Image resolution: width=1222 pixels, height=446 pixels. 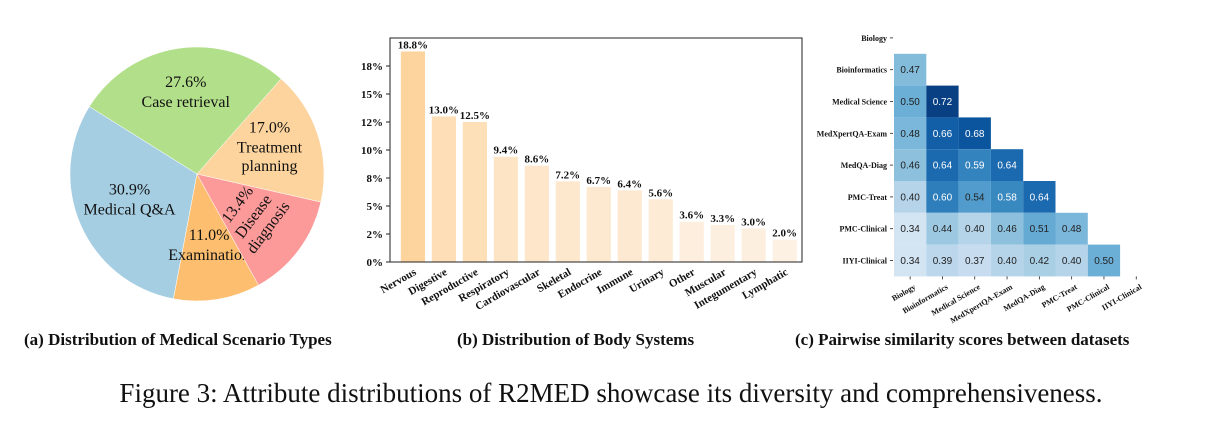 I want to click on pie-slice-label-group: 27.6% Case retrieval, so click(x=186, y=92).